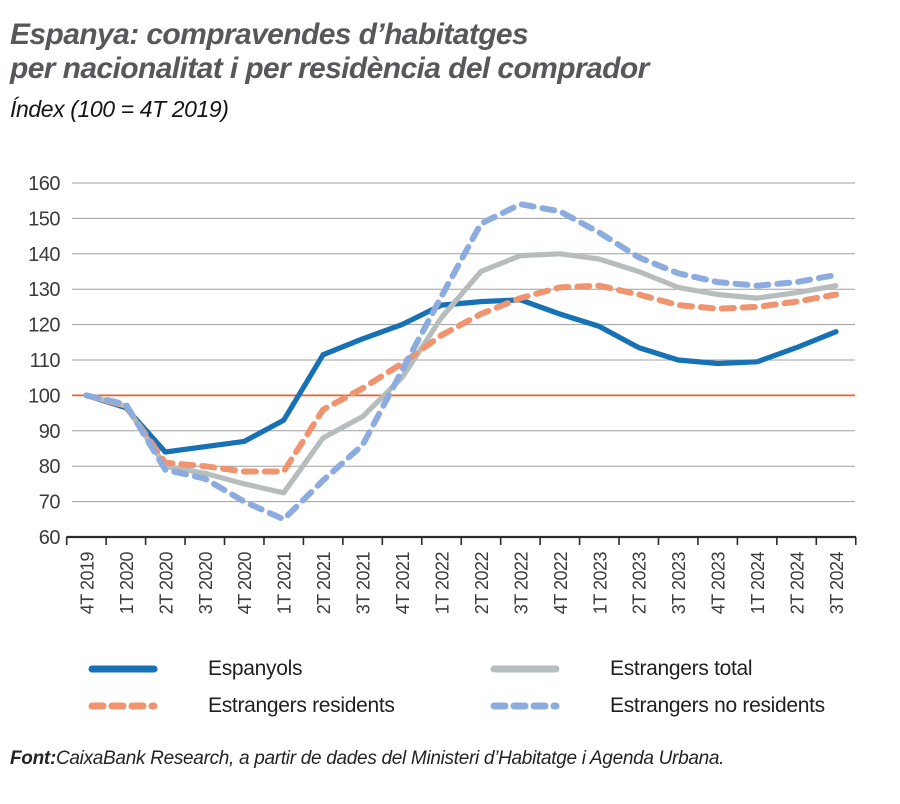  I want to click on svg-text: 4T 2022, so click(561, 583).